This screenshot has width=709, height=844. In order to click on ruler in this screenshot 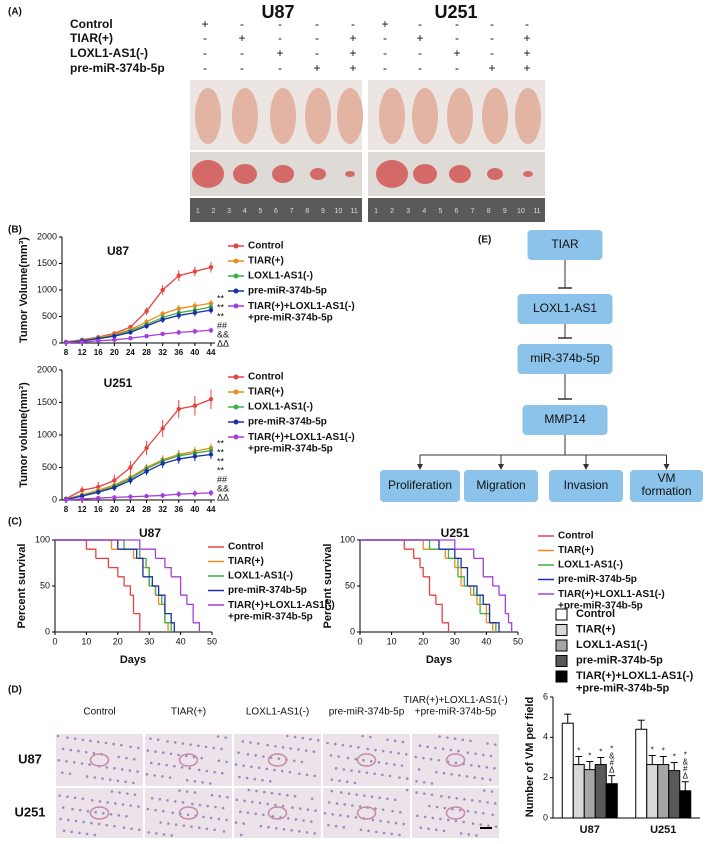, I will do `click(276, 210)`.